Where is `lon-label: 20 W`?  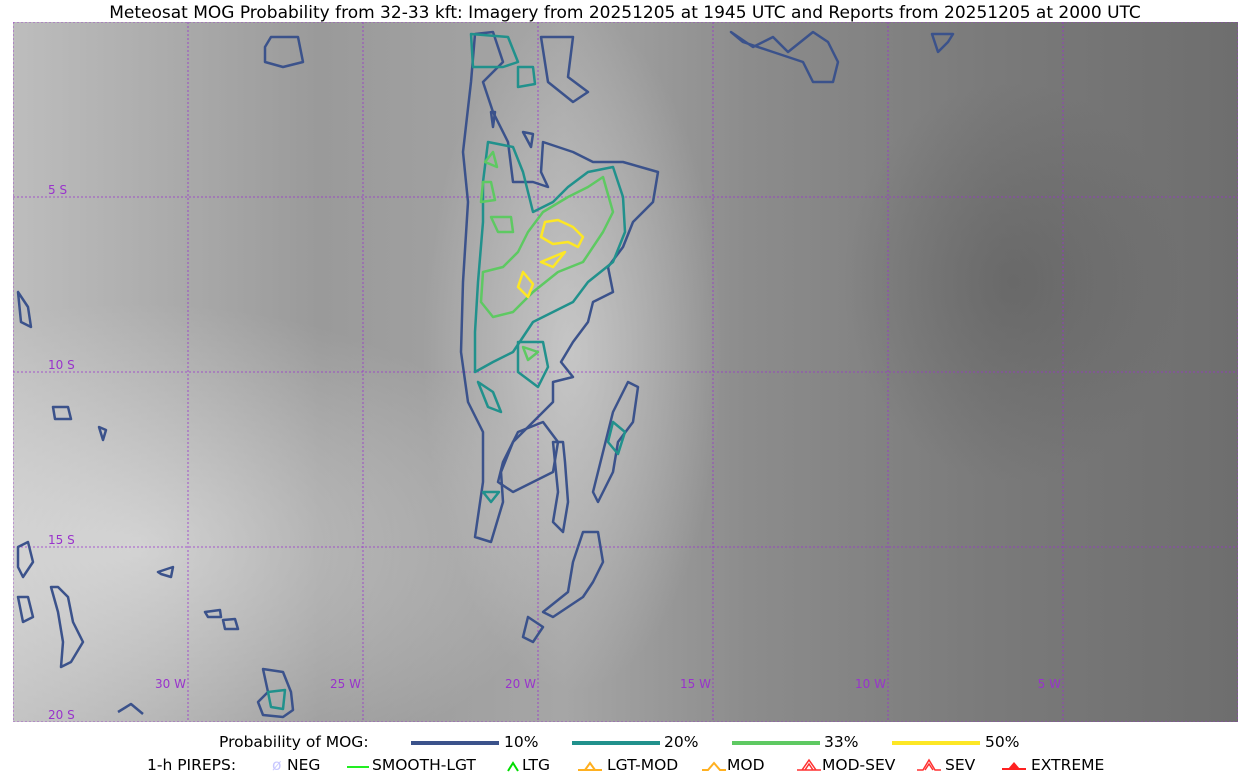 lon-label: 20 W is located at coordinates (520, 684).